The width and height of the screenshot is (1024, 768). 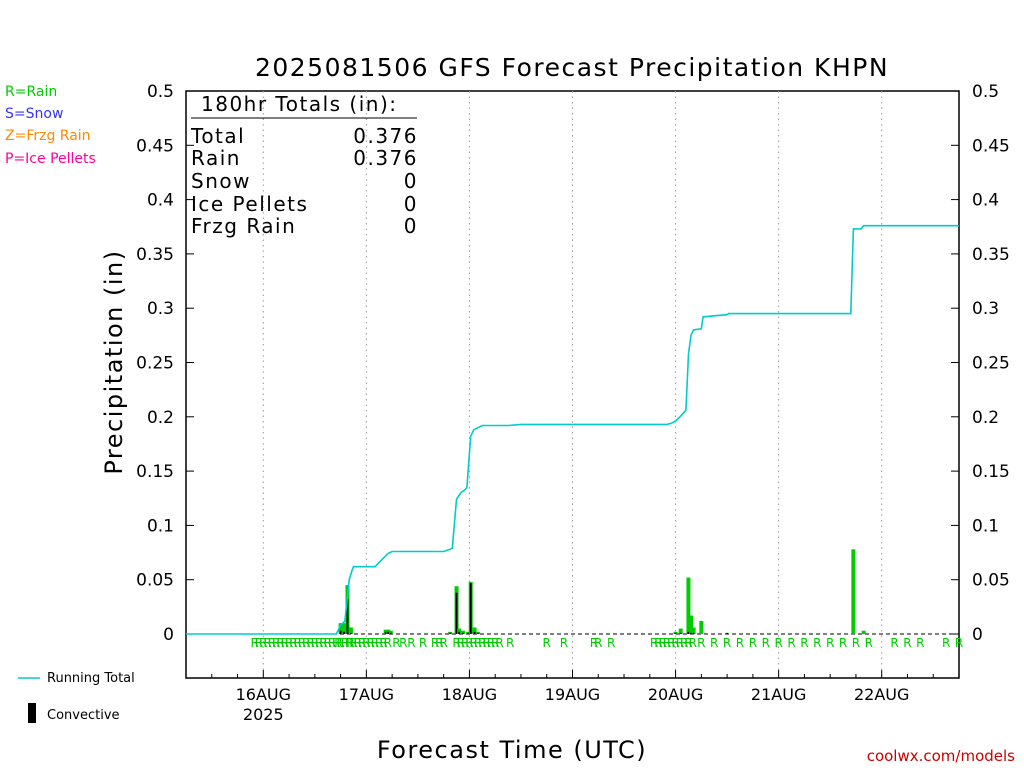 I want to click on totals-label-rain: Rain, so click(x=216, y=158).